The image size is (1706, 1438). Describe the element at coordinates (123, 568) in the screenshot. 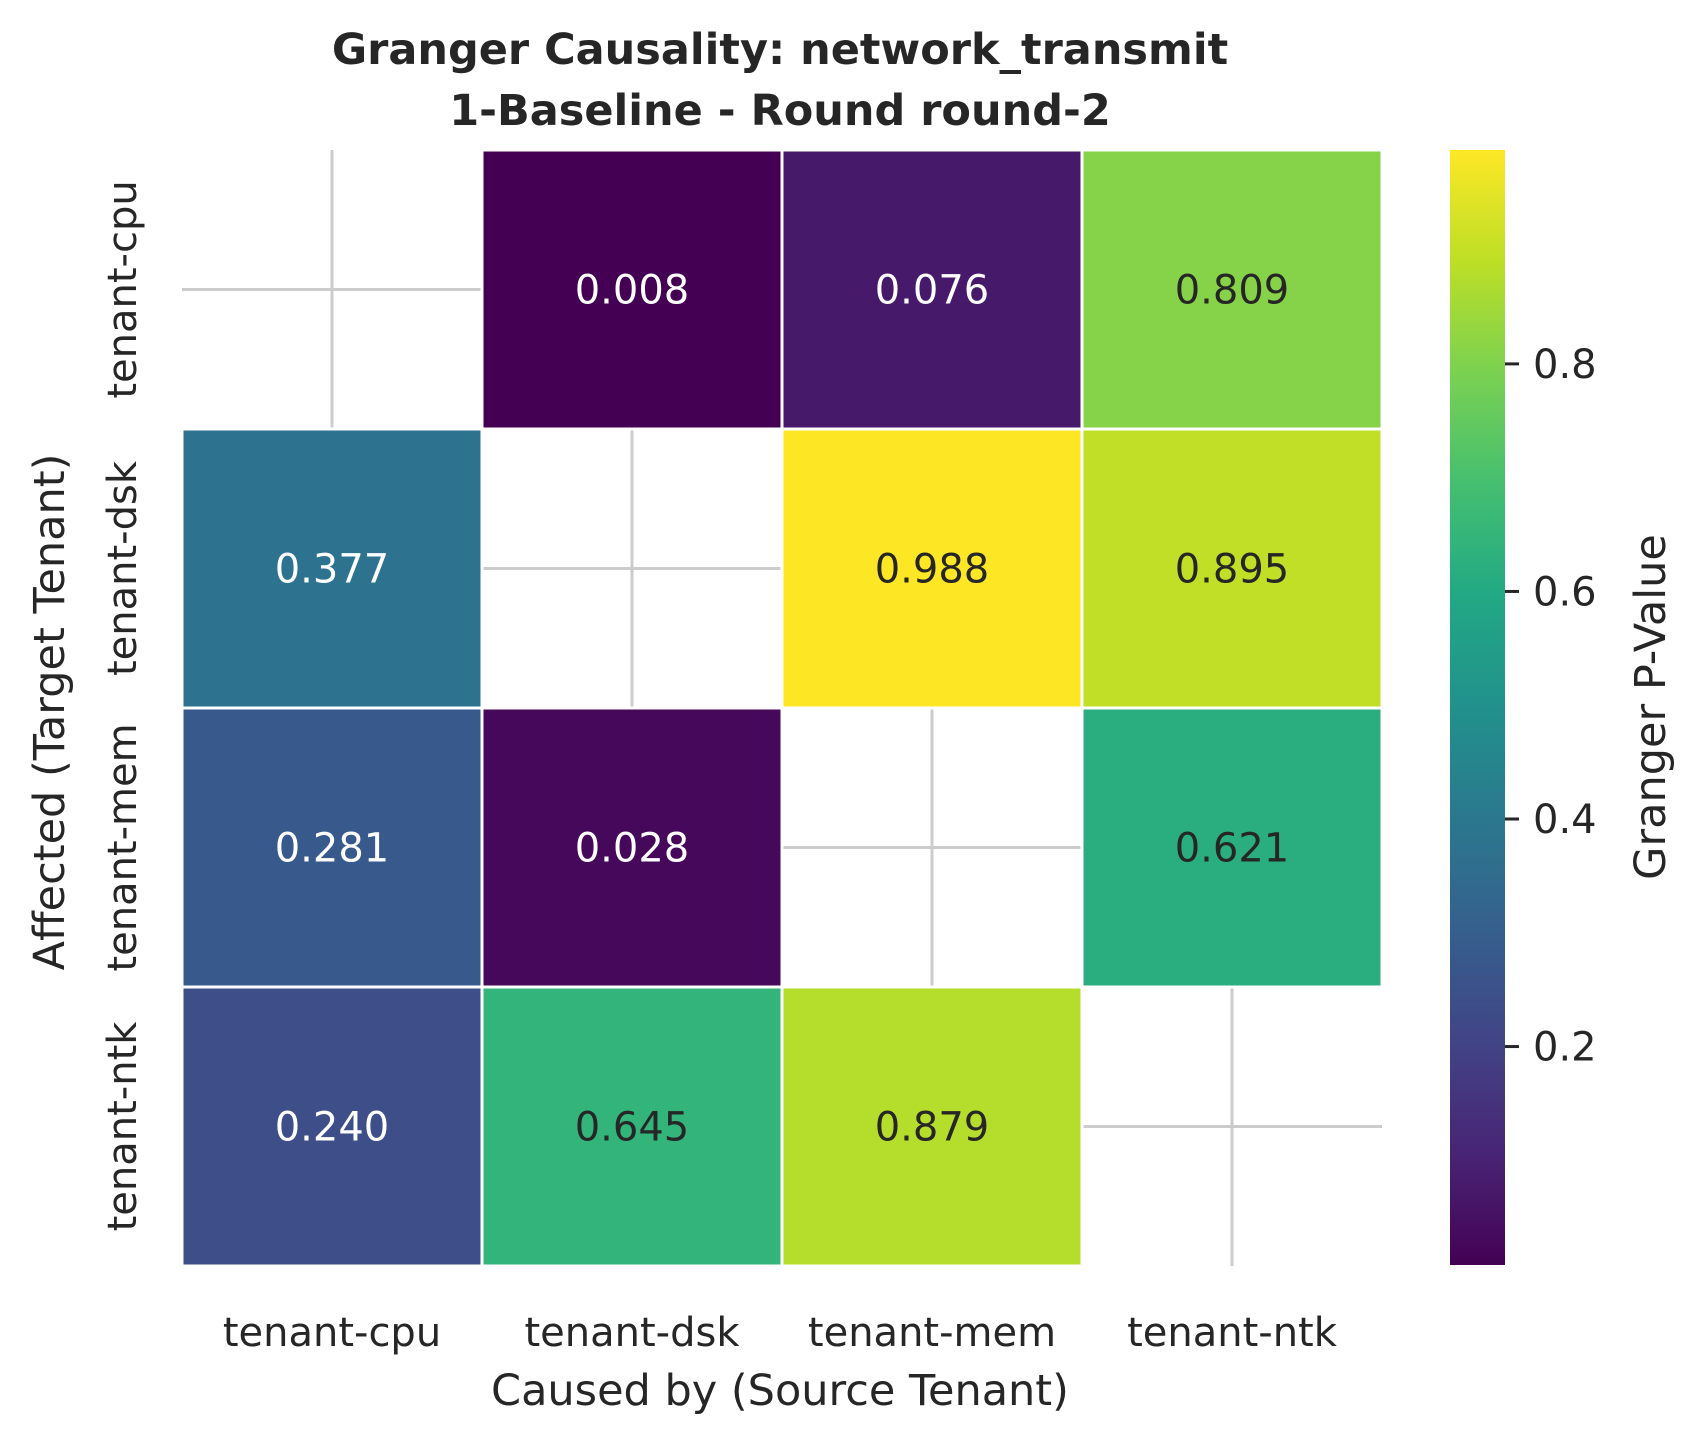

I see `y-tick-label: tenant-dsk` at that location.